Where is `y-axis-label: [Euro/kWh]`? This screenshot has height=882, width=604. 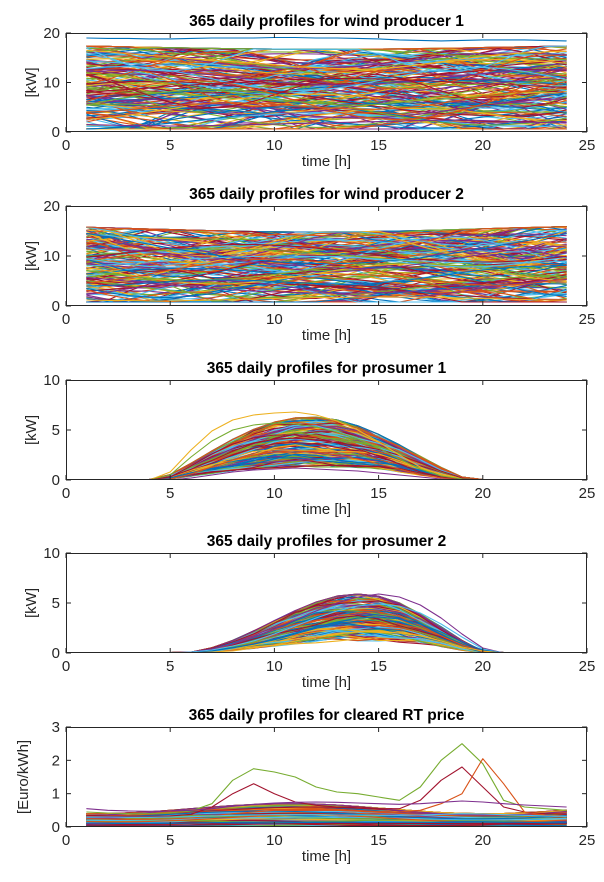
y-axis-label: [Euro/kWh] is located at coordinates (23, 777).